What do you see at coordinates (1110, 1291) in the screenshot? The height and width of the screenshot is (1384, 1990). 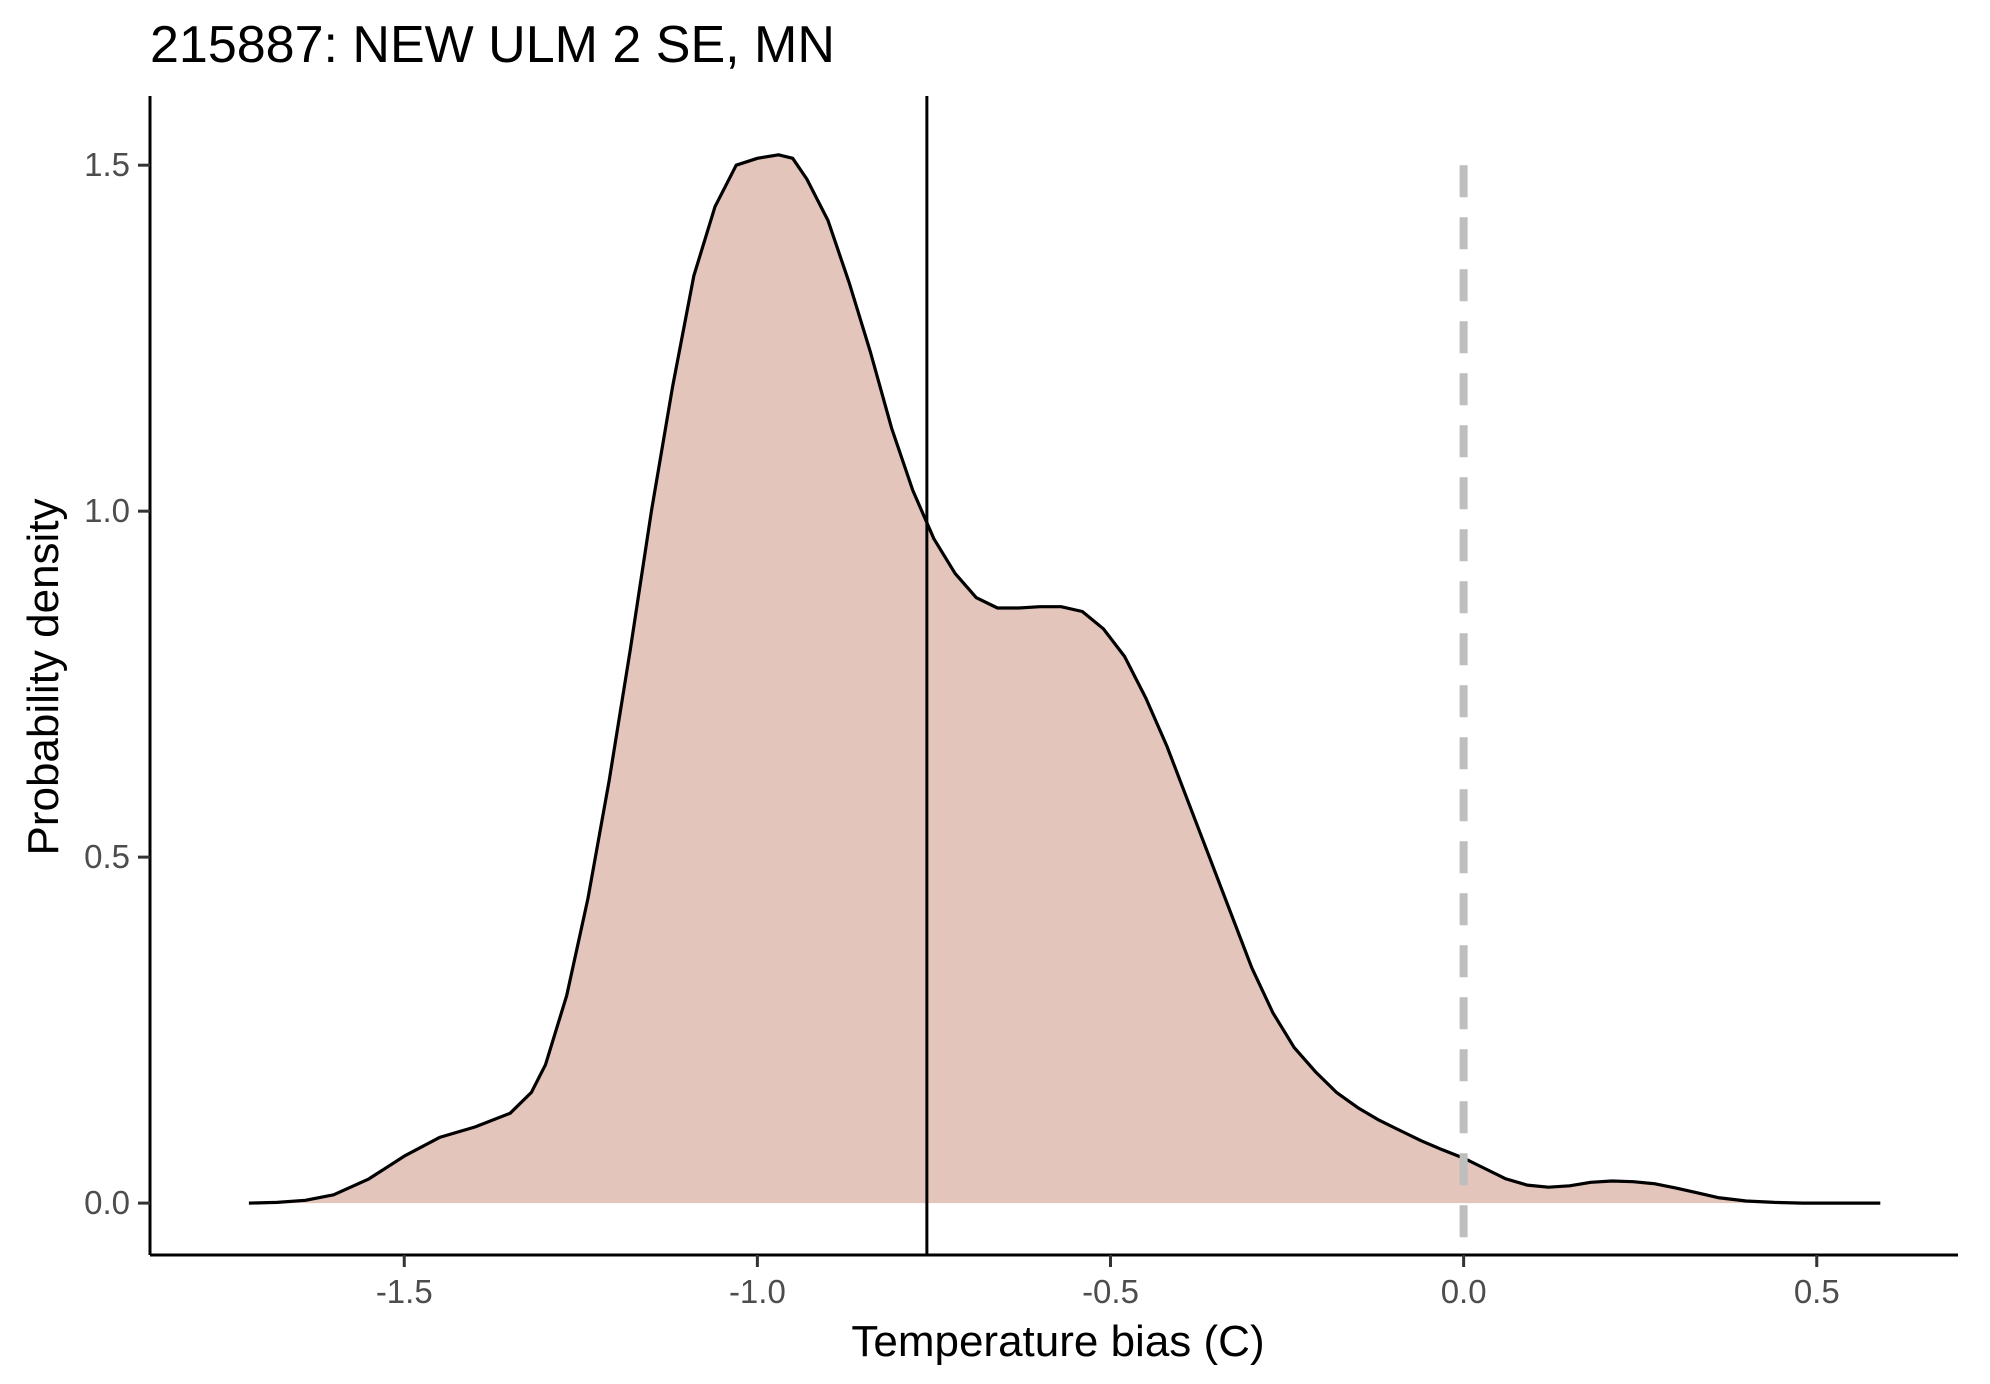 I see `x-tick-label: -0.5` at bounding box center [1110, 1291].